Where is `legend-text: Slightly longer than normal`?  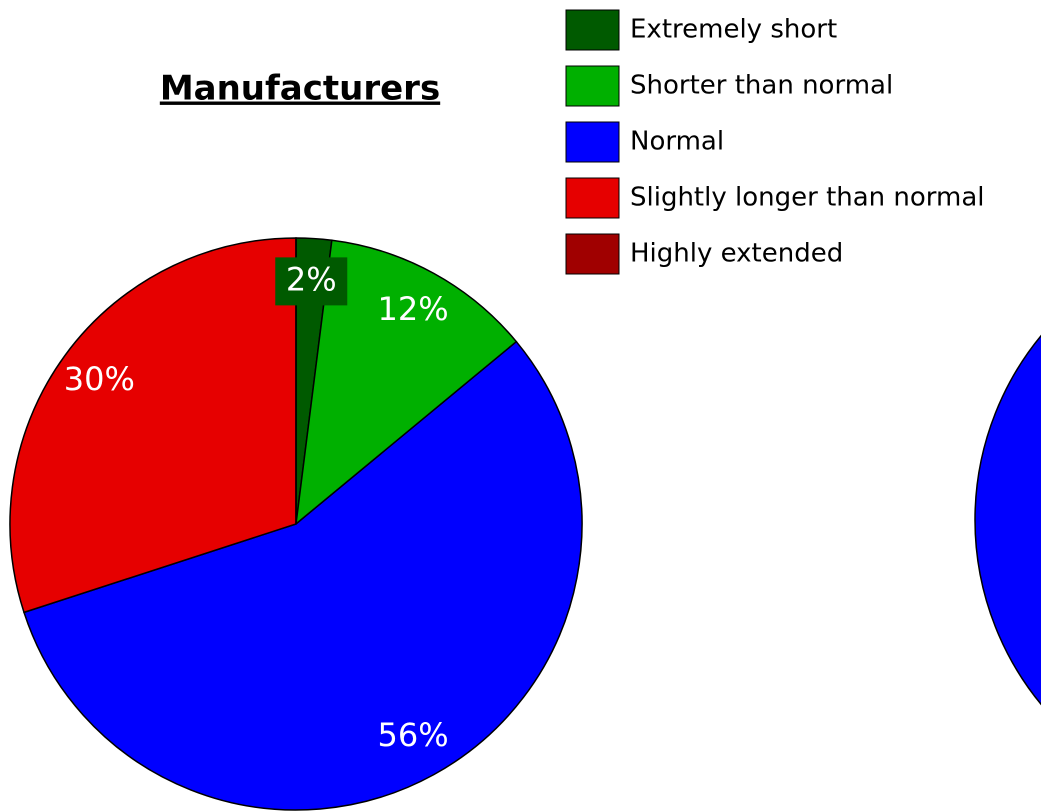 legend-text: Slightly longer than normal is located at coordinates (807, 198).